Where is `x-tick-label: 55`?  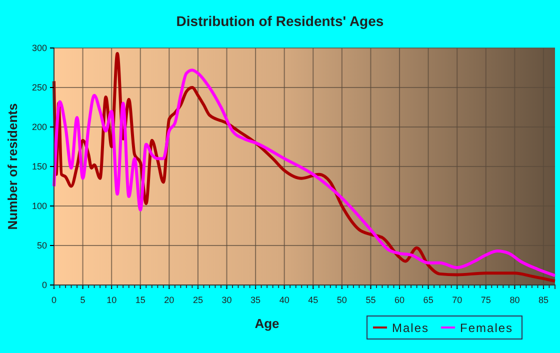
x-tick-label: 55 is located at coordinates (371, 299).